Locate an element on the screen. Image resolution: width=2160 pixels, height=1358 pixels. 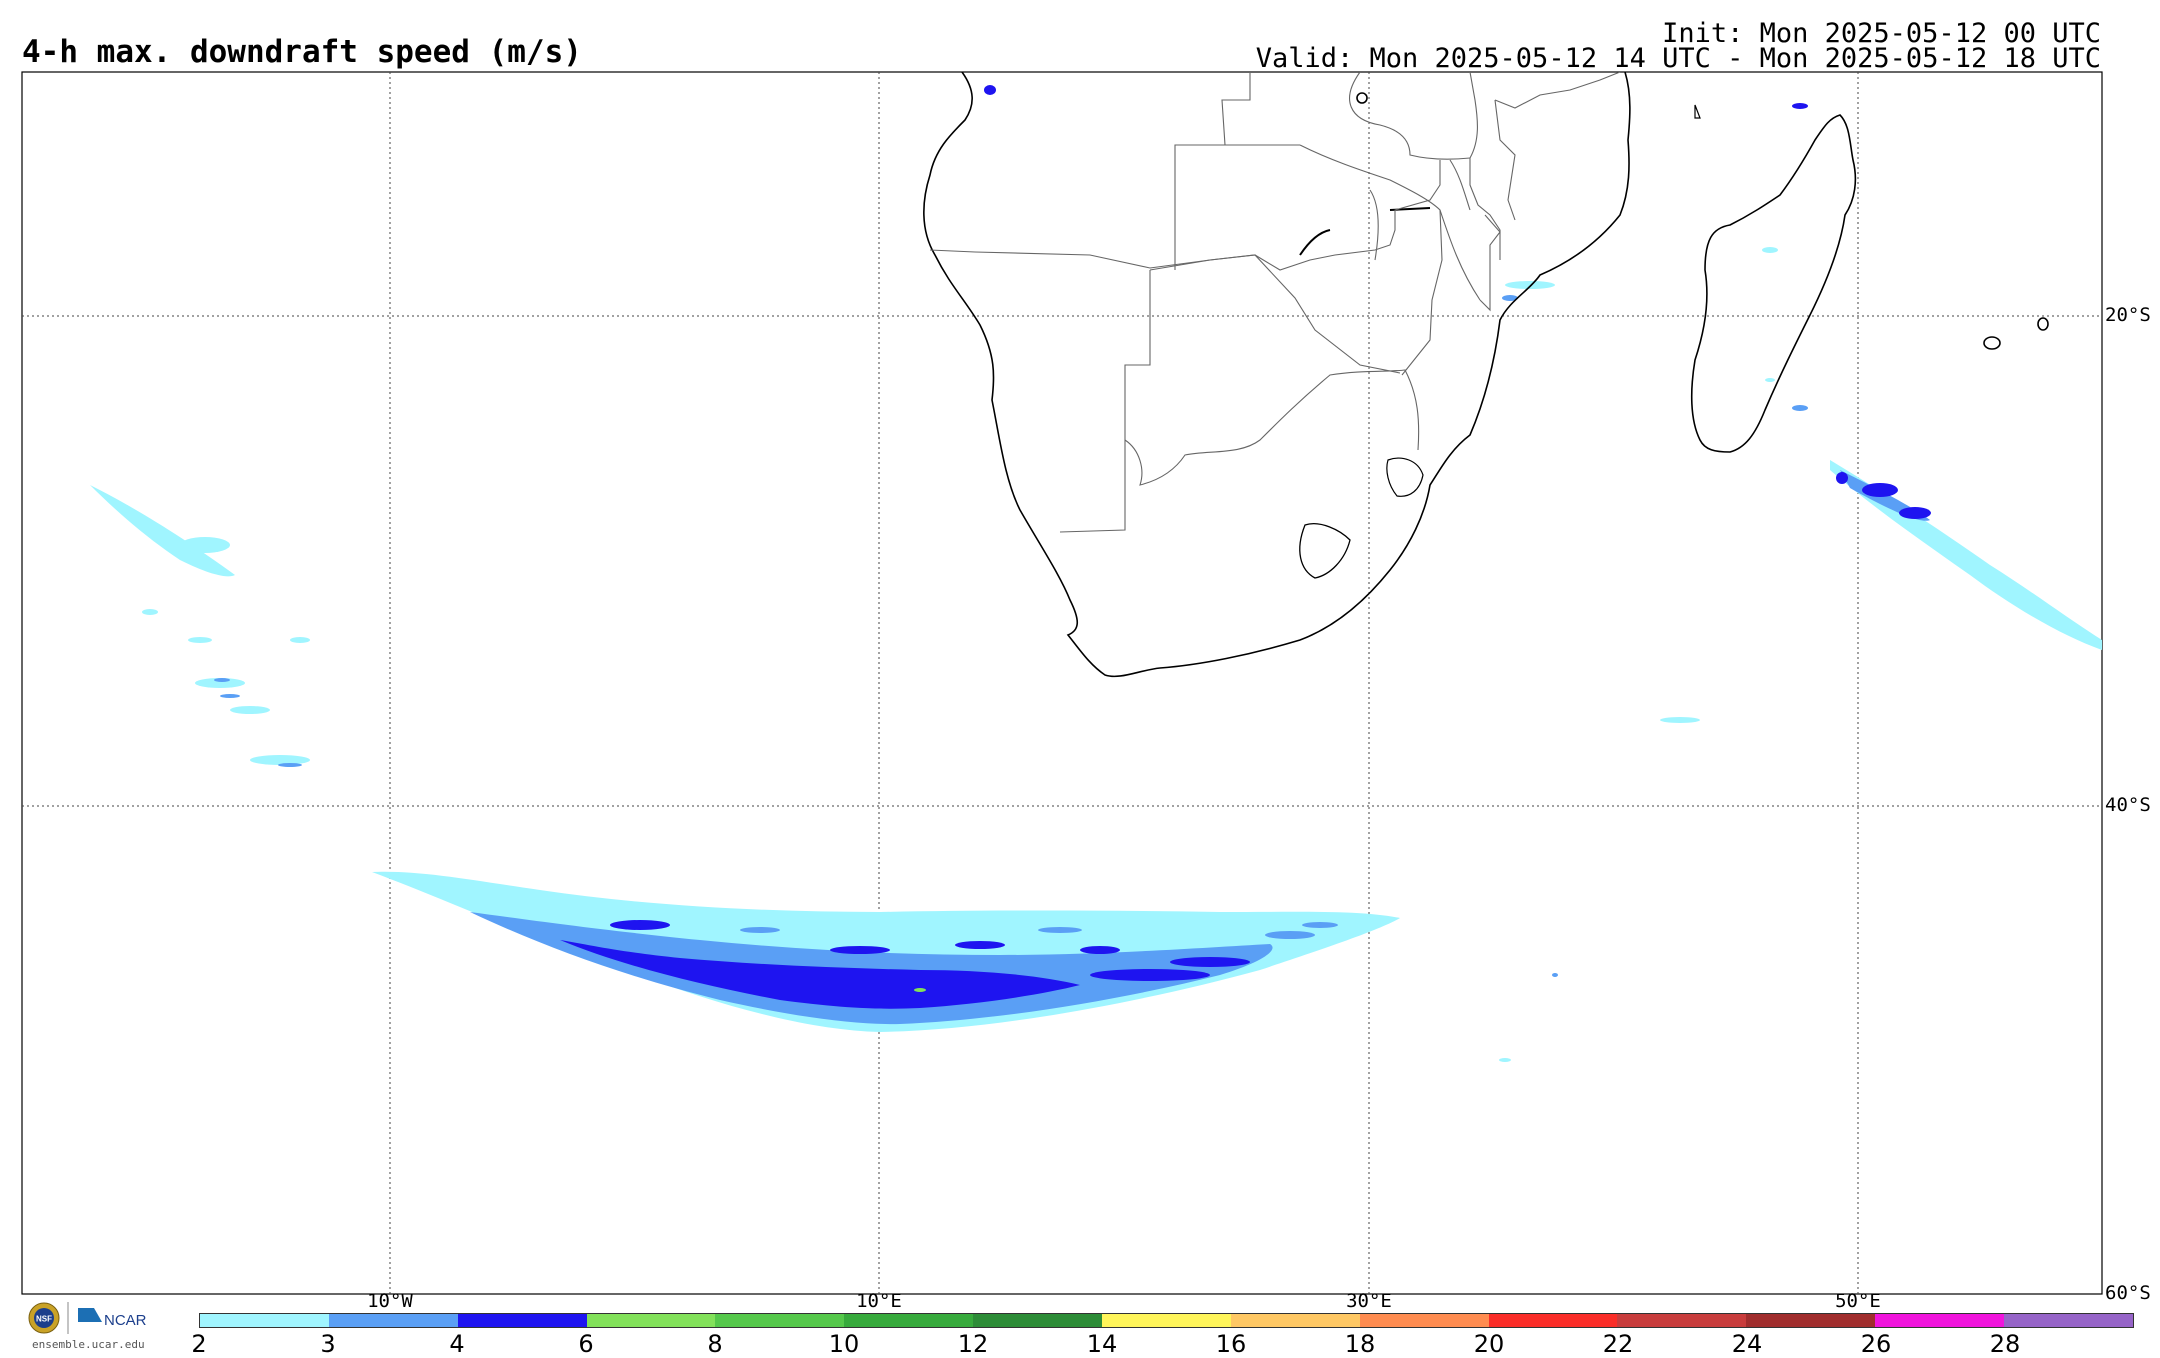
downdraft-band-south is located at coordinates (886, 951).